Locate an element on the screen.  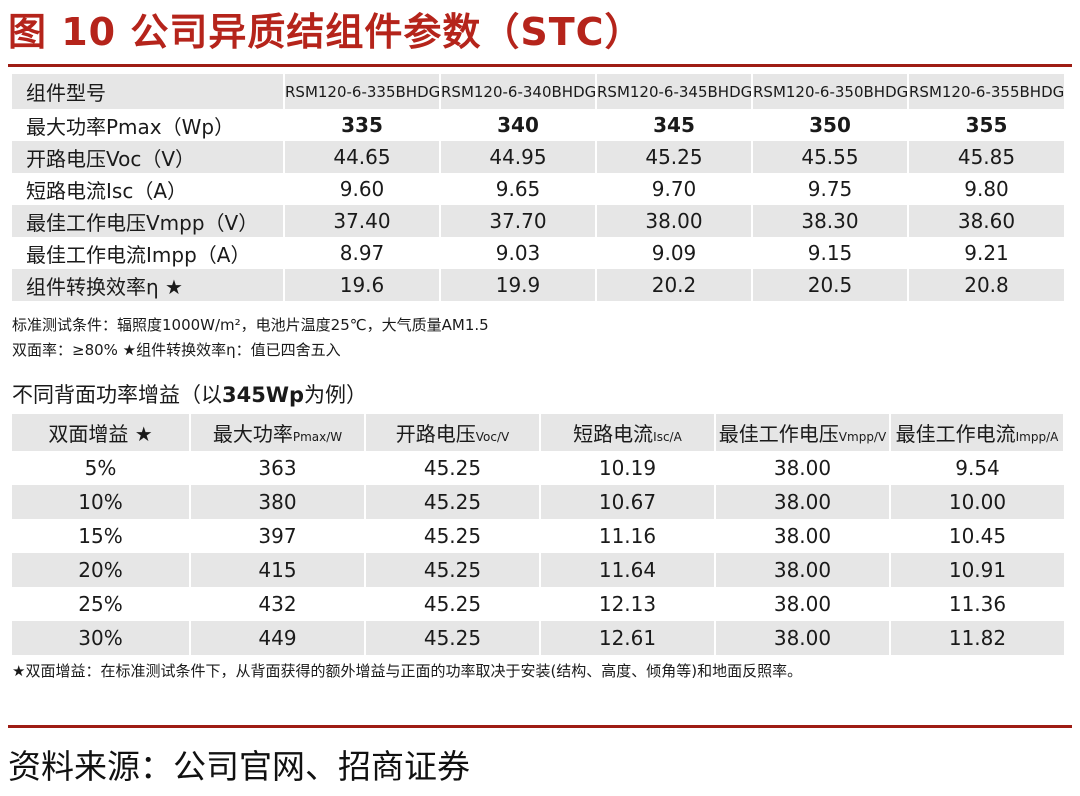
table-row: 10% 380 45.25 10.67 38.00 10.00 is located at coordinates (538, 502).